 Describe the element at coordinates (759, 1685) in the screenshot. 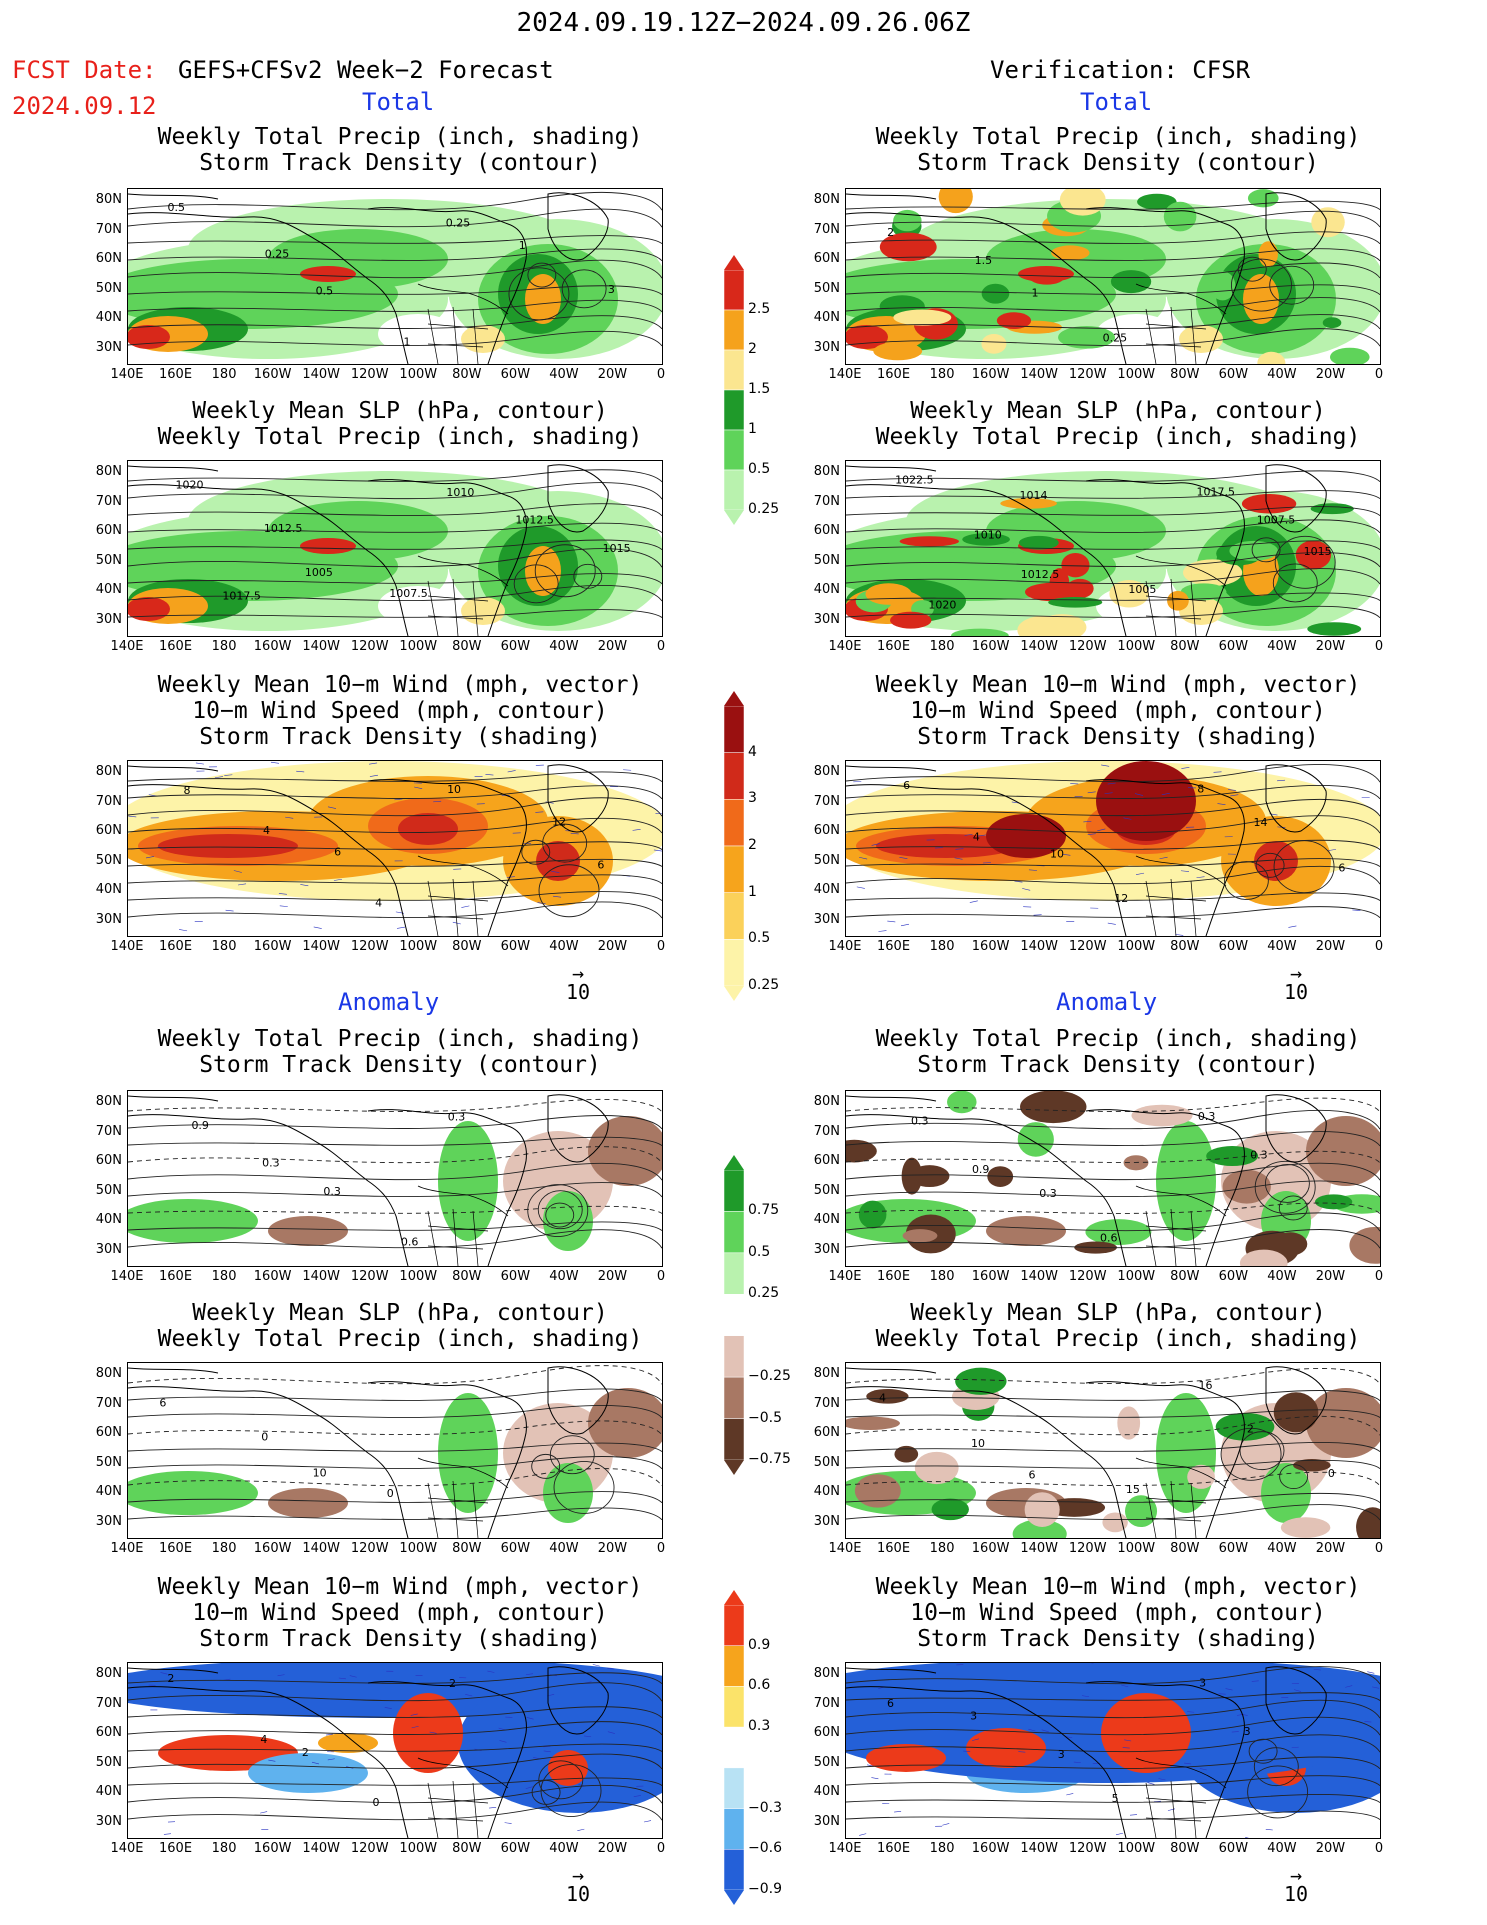

I see `colorbar-label: 0.6` at that location.